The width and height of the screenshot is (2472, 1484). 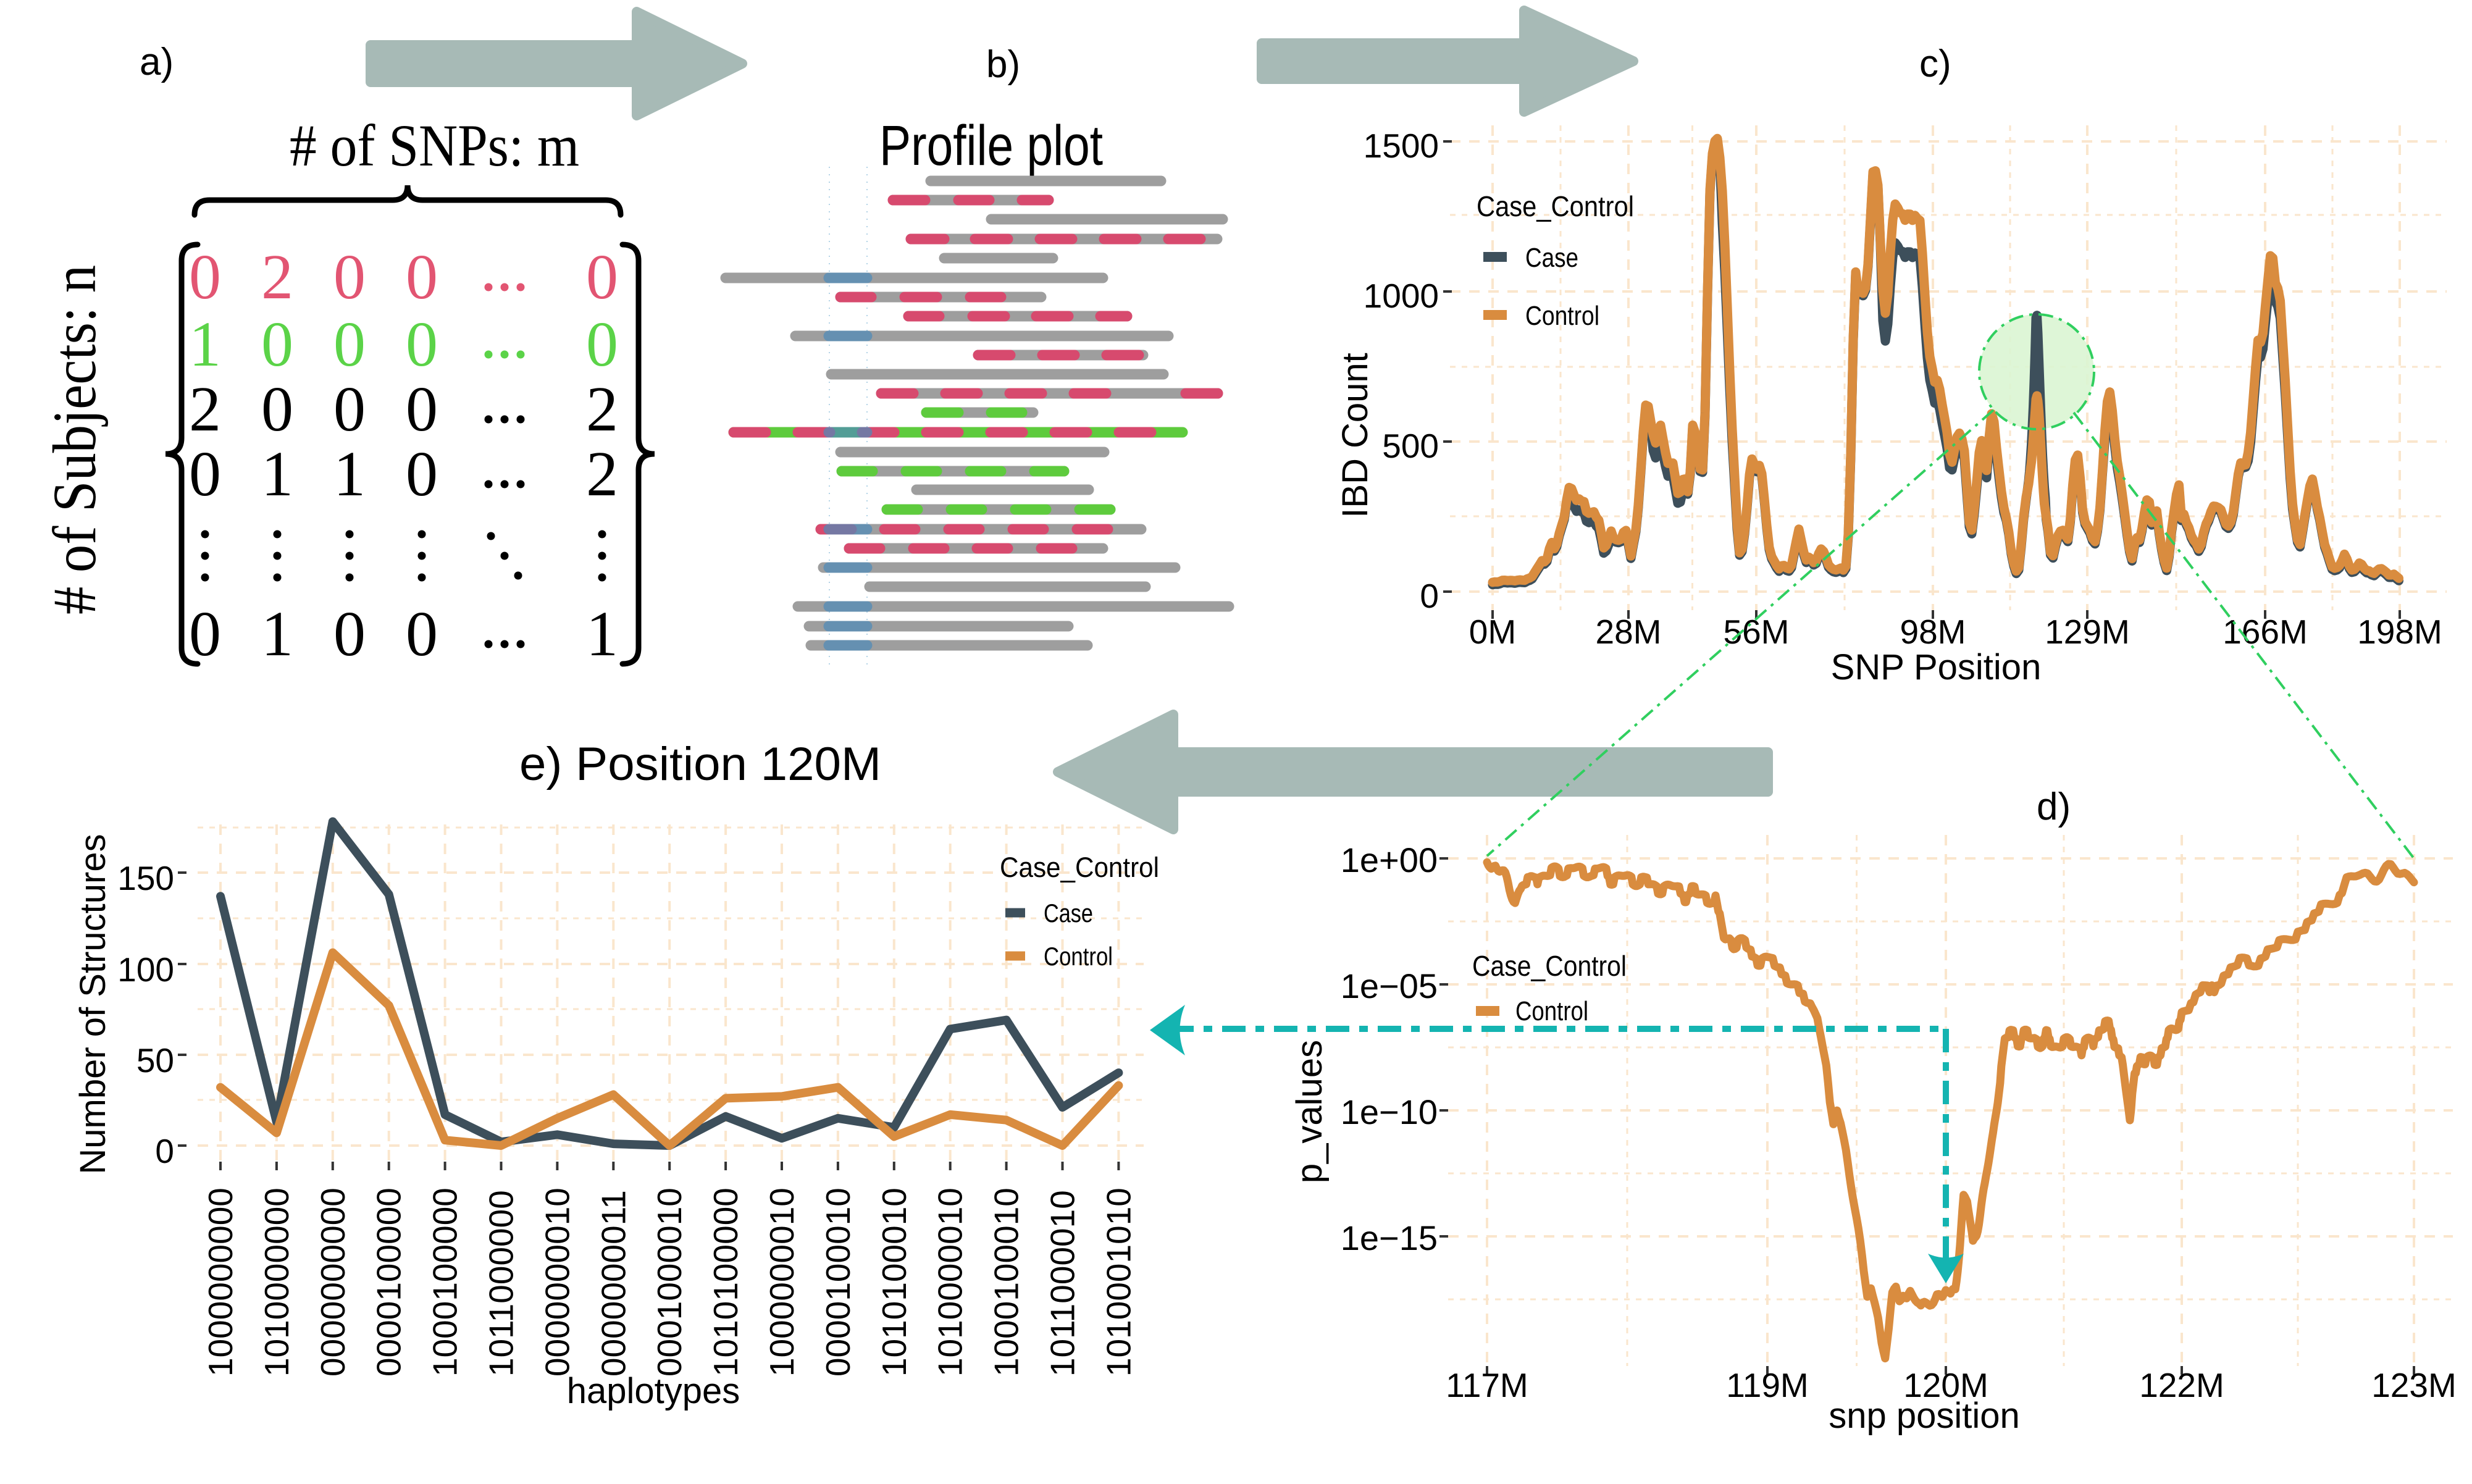 I want to click on svg-text: 0000000011, so click(x=613, y=1283).